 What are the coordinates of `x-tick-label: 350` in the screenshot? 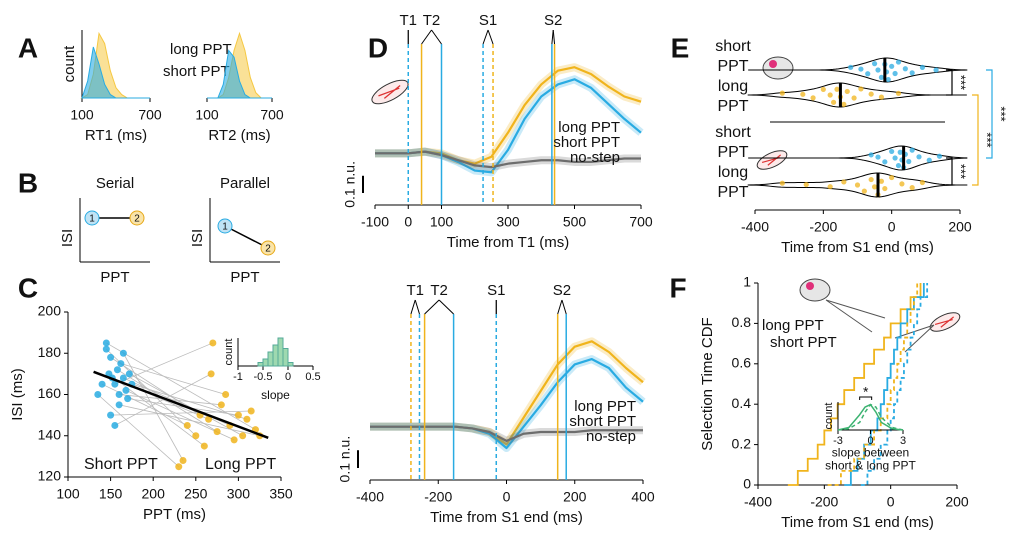 It's located at (281, 494).